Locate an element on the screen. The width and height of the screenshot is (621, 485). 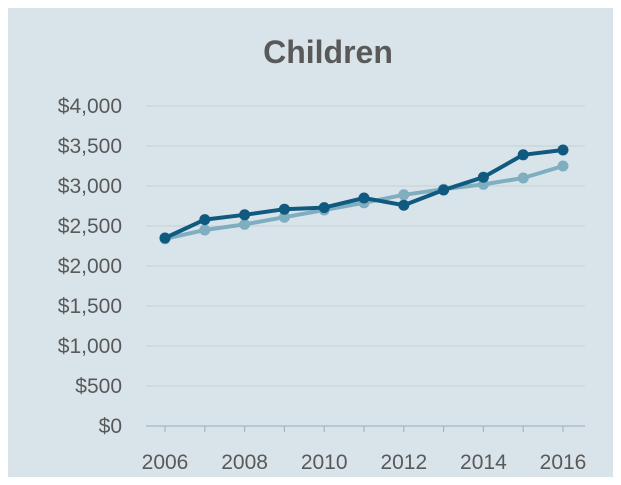
y-tick-label: $1,500 is located at coordinates (90, 306).